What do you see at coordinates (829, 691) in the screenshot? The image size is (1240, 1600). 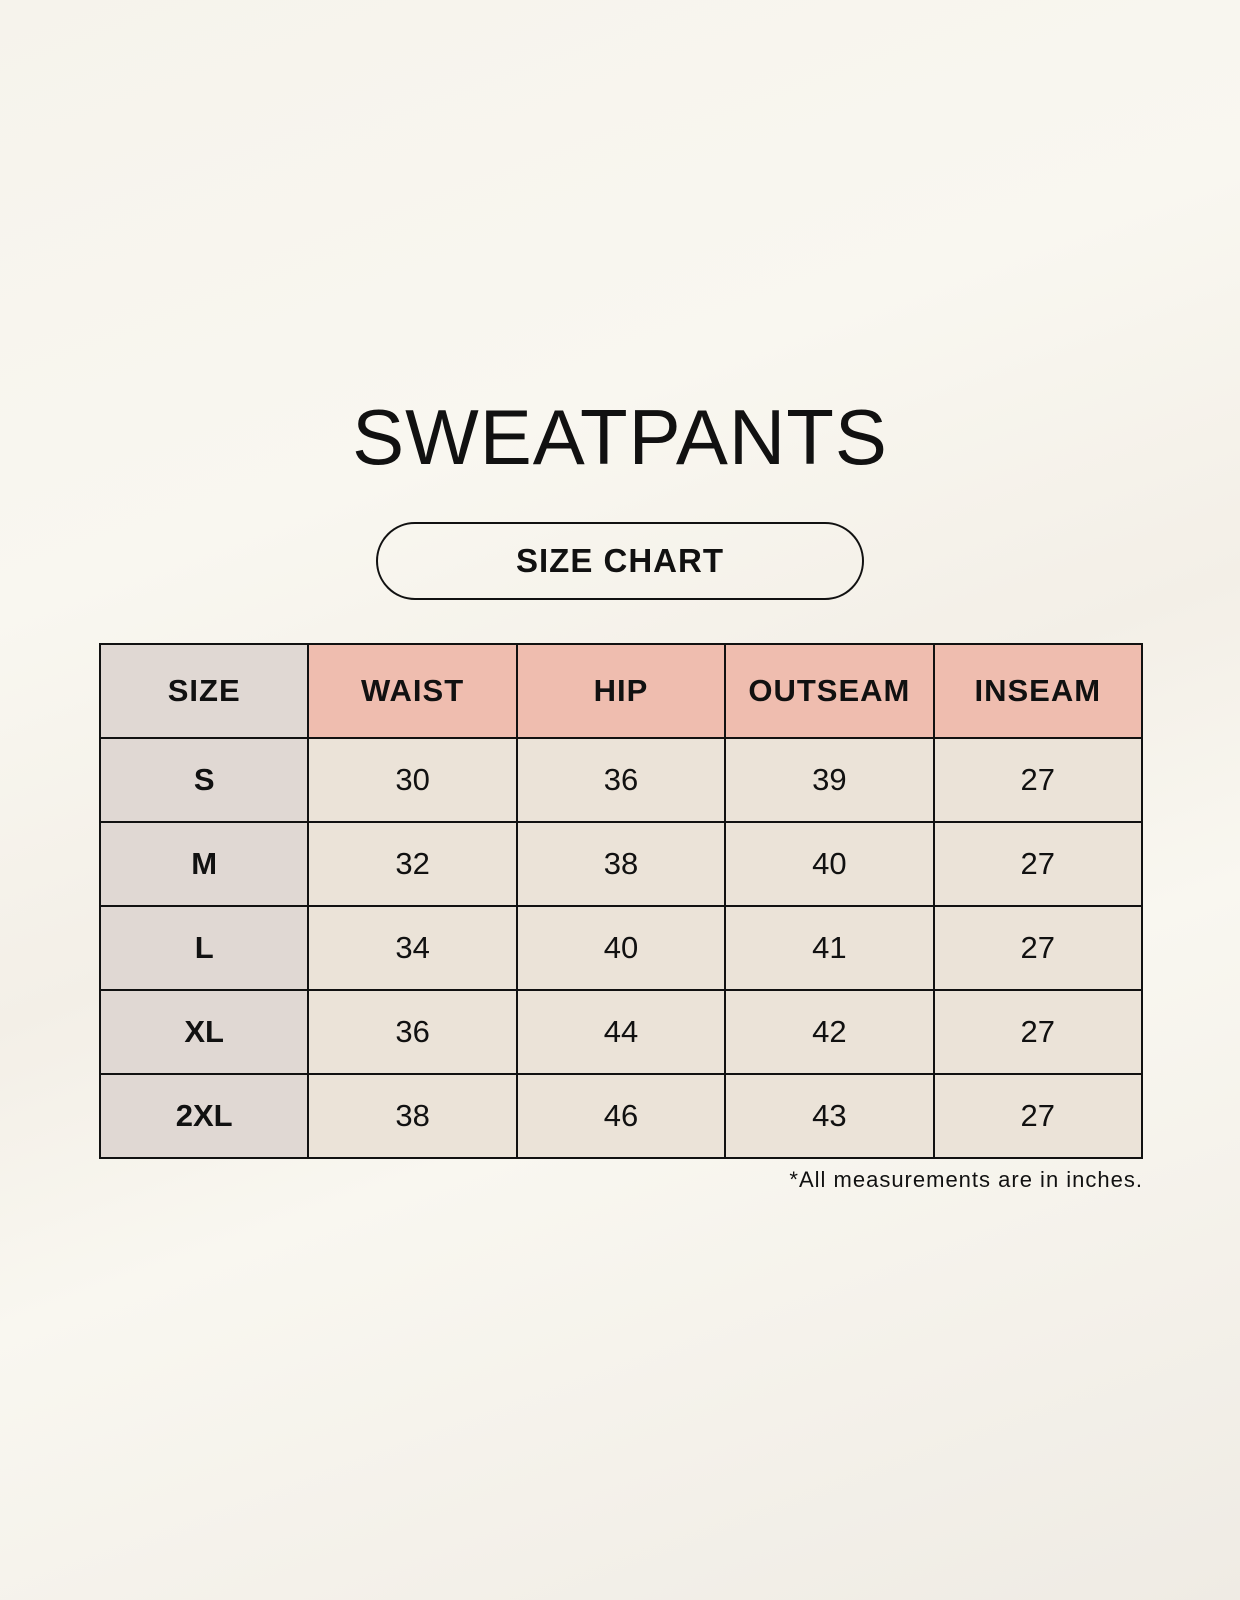 I see `header-outseam: OUTSEAM` at bounding box center [829, 691].